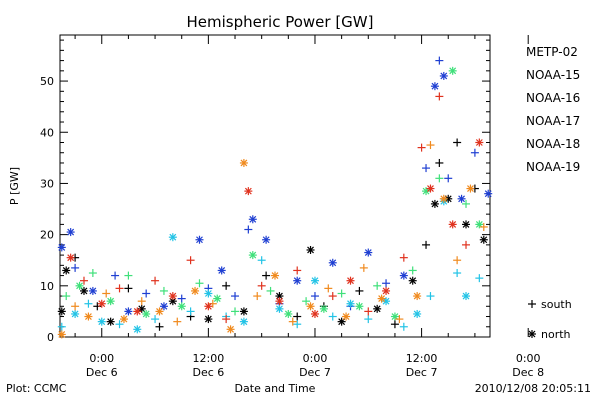  I want to click on x-tick-date: Dec 8, so click(528, 372).